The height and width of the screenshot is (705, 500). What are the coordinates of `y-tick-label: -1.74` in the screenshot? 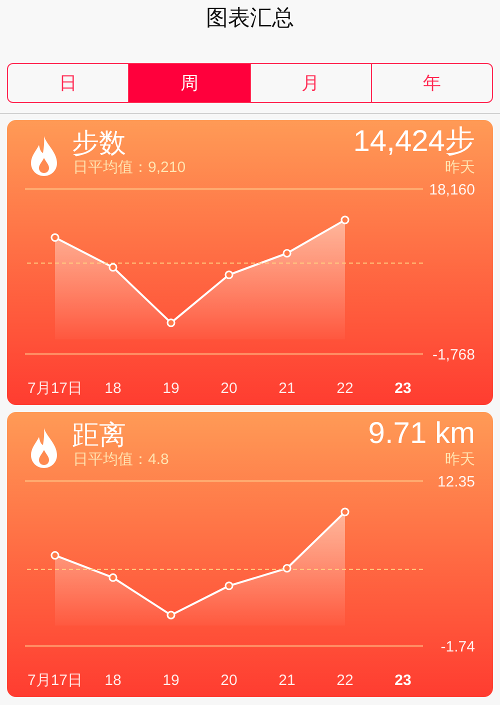 It's located at (457, 647).